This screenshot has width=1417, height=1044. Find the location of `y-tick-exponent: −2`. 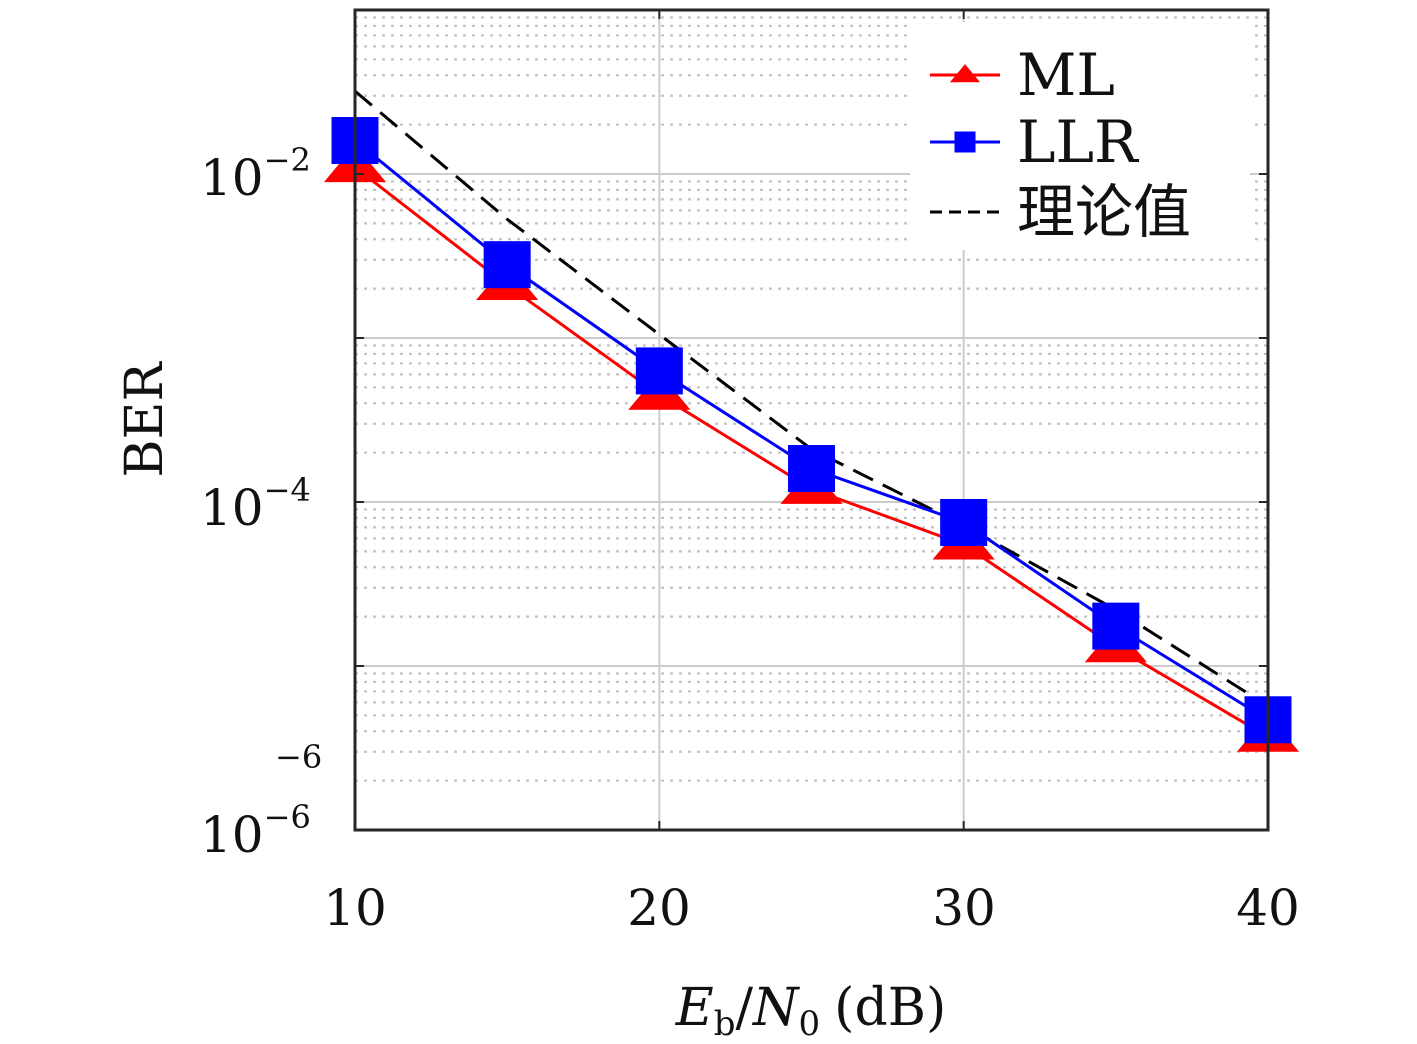

y-tick-exponent: −2 is located at coordinates (287, 160).